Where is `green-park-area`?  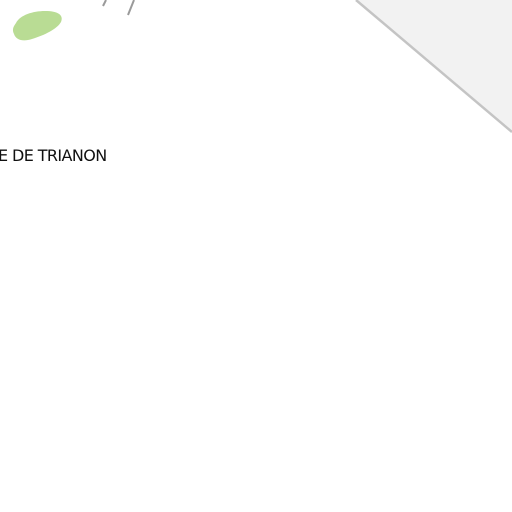
green-park-area is located at coordinates (37, 26).